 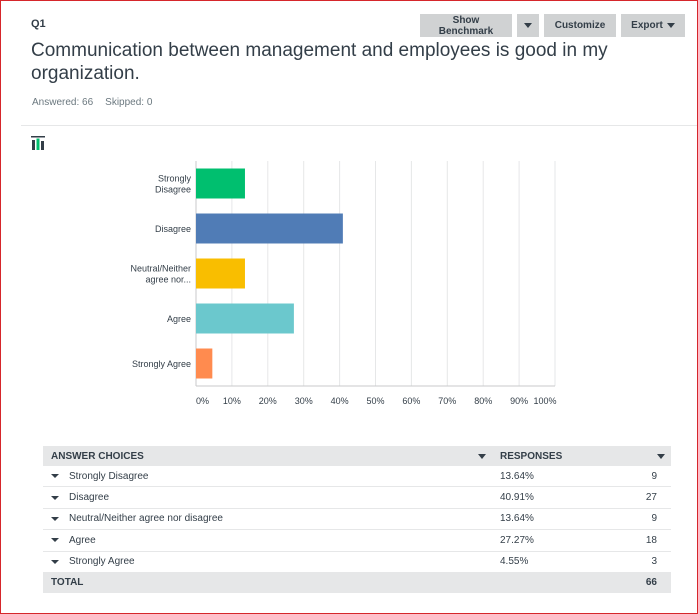 What do you see at coordinates (268, 456) in the screenshot?
I see `answer-choices-header: ANSWER CHOICES` at bounding box center [268, 456].